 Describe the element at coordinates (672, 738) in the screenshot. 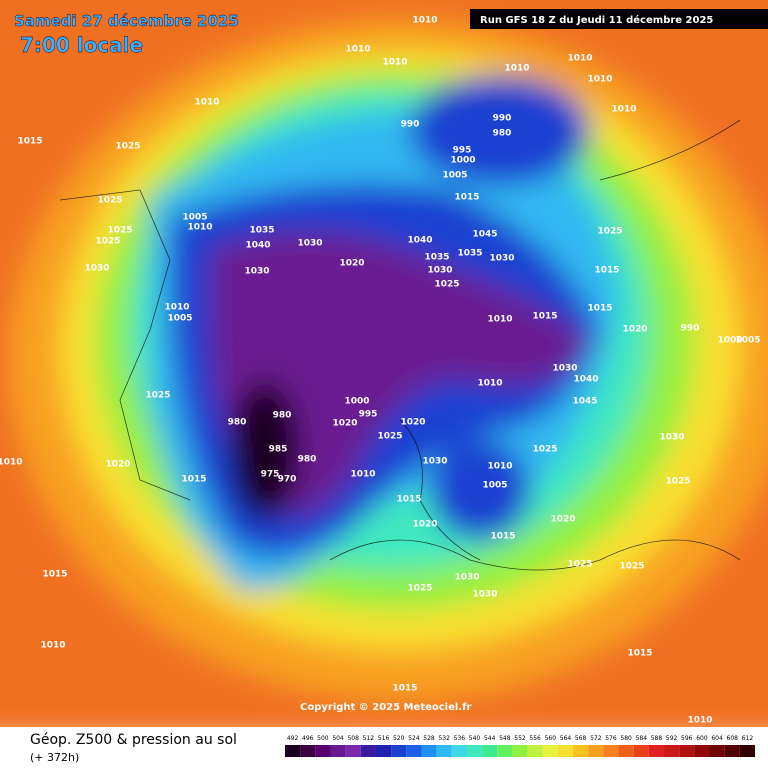

I see `scale-label: 592` at that location.